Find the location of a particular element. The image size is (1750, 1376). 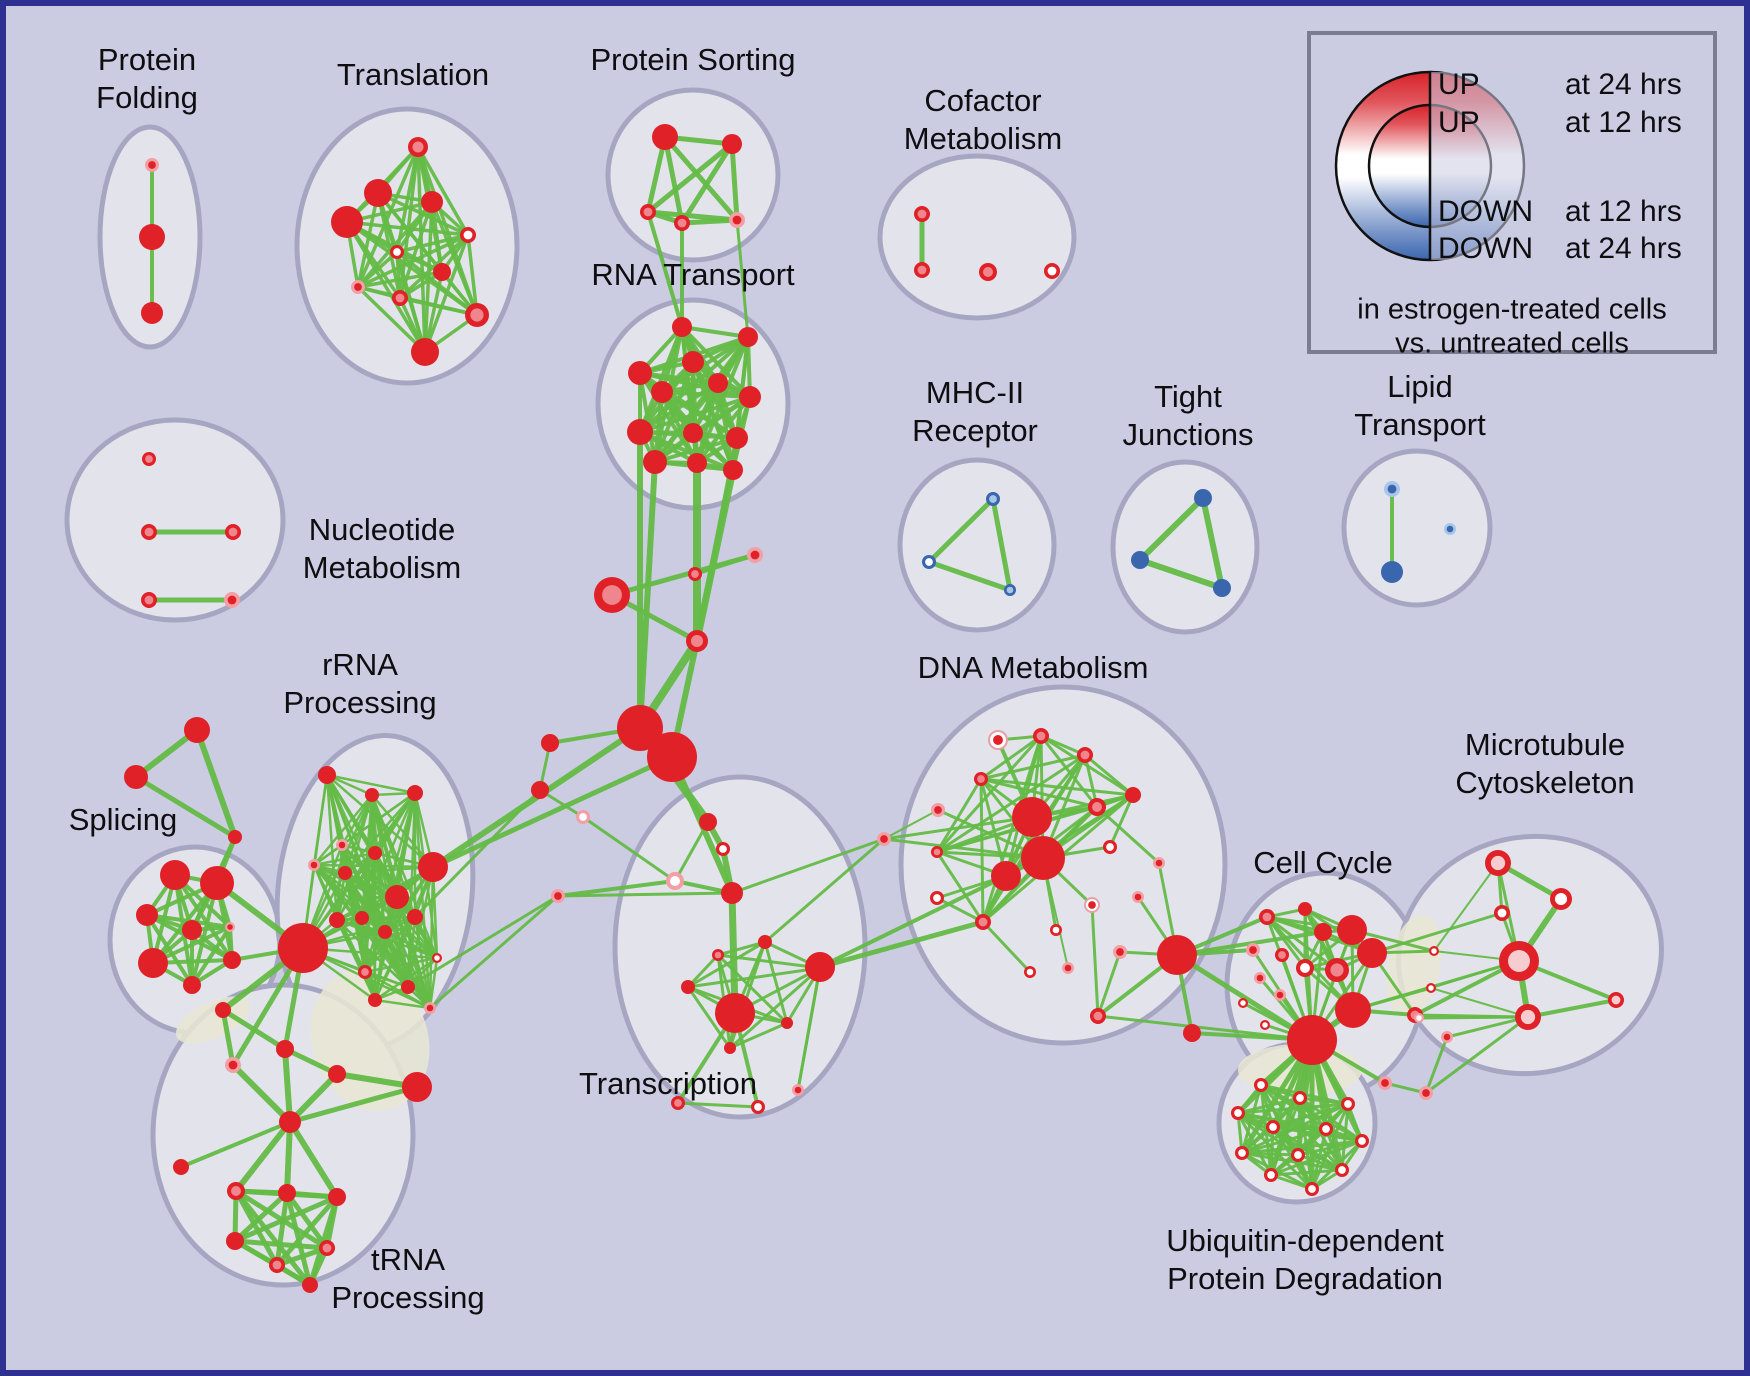

cluster-ellipse-tight is located at coordinates (1185, 547).